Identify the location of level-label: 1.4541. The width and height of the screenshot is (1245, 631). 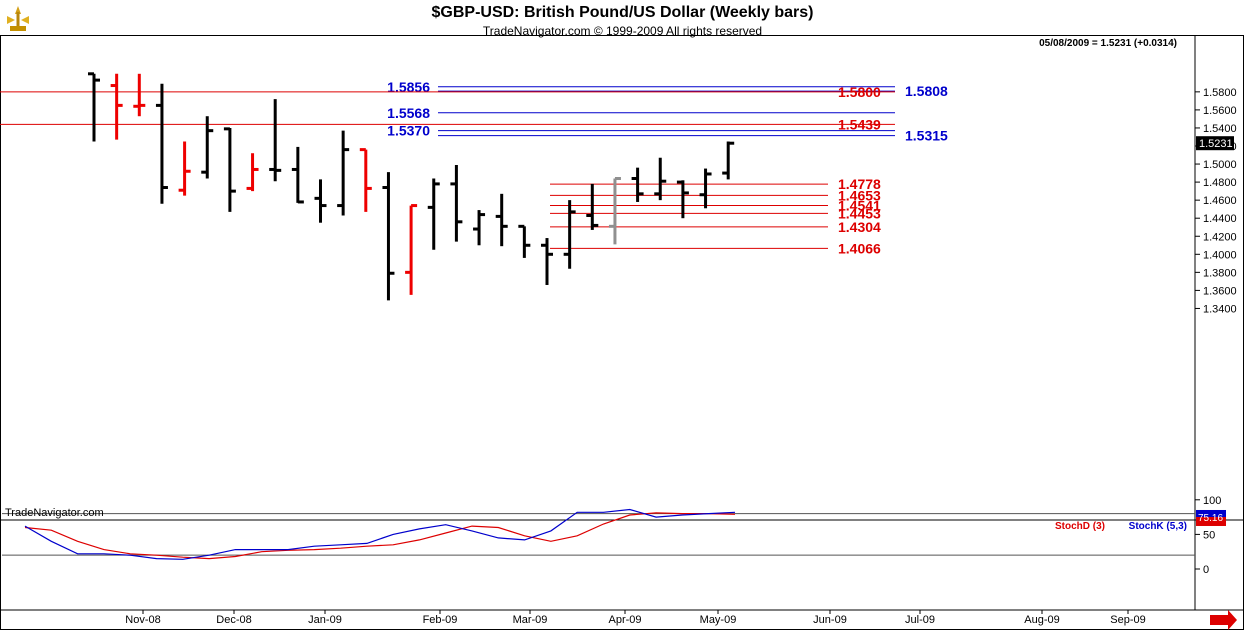
(859, 205).